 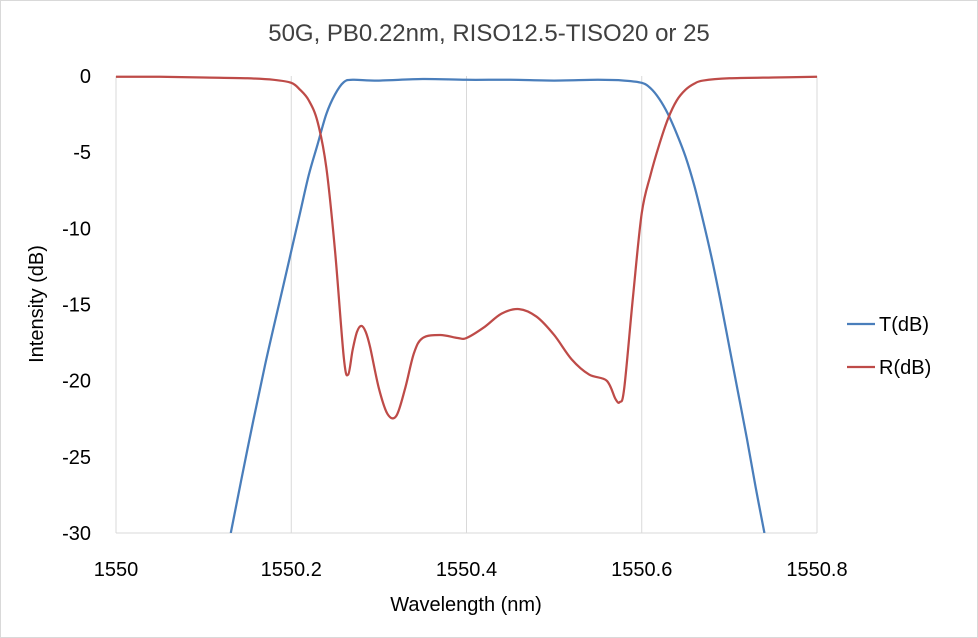 I want to click on x-tick-label: 1550.4, so click(x=466, y=570).